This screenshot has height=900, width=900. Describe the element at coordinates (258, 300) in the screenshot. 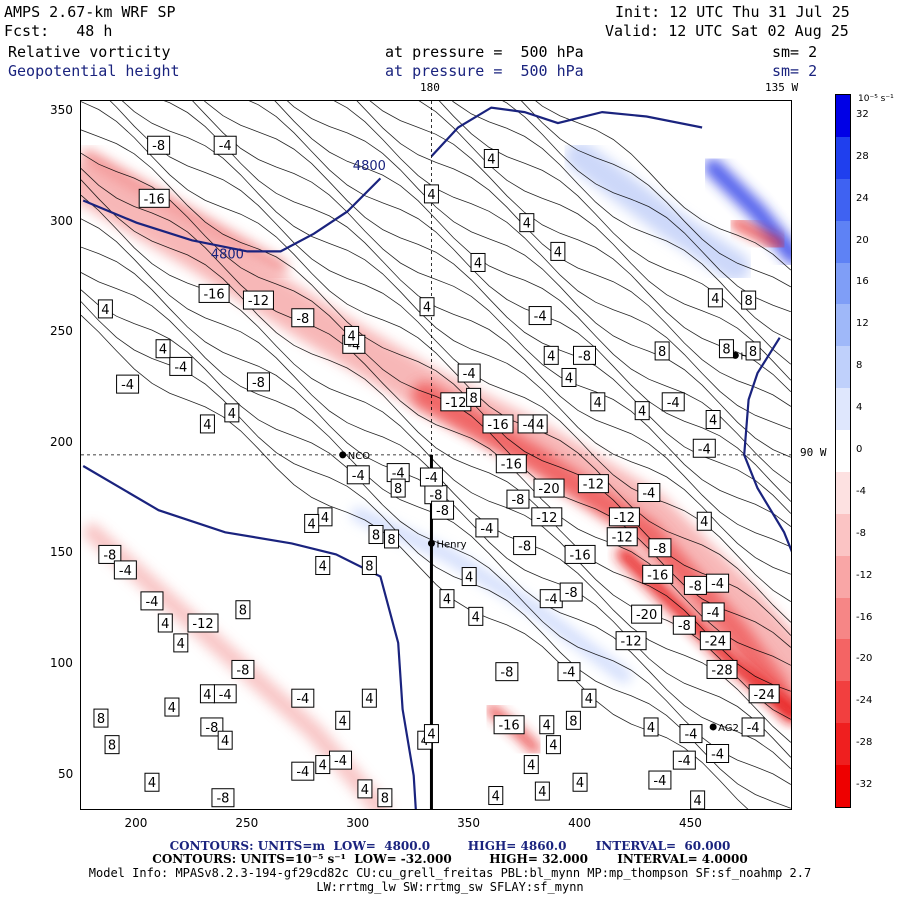

I see `contour-label: -12` at that location.